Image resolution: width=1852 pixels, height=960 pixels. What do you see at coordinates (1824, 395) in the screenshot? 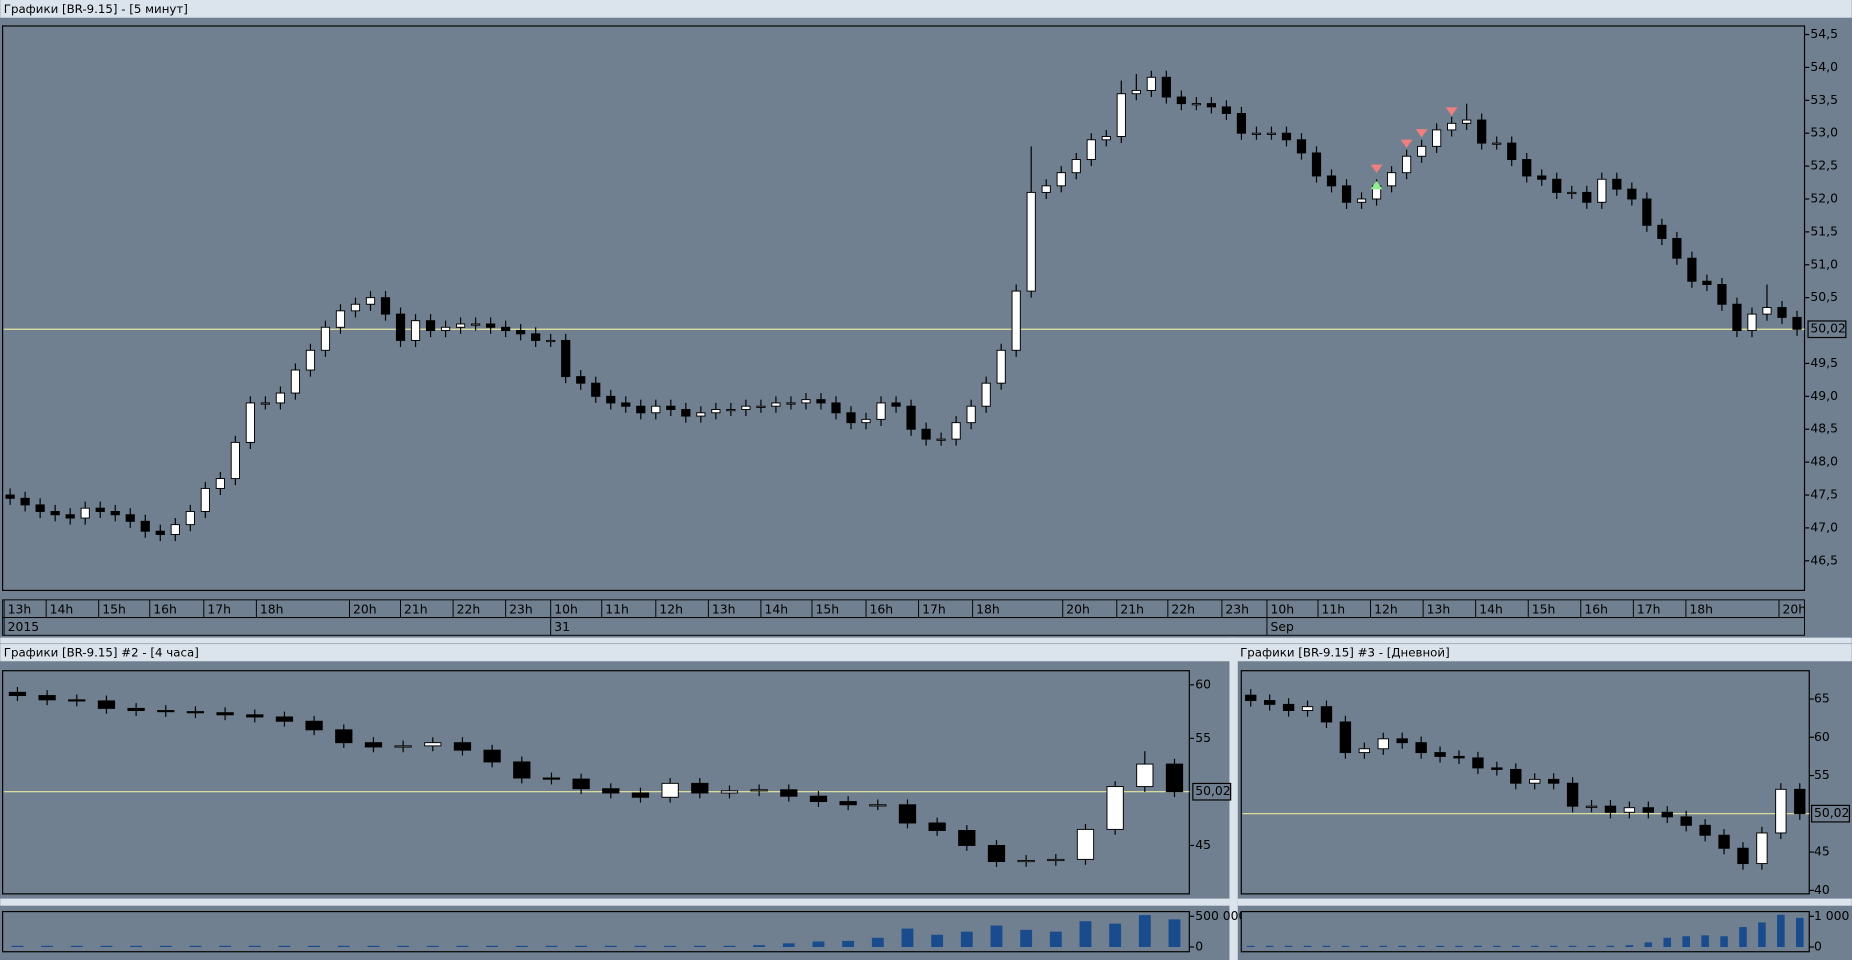
I see `y-tick-label: 49,0` at bounding box center [1824, 395].